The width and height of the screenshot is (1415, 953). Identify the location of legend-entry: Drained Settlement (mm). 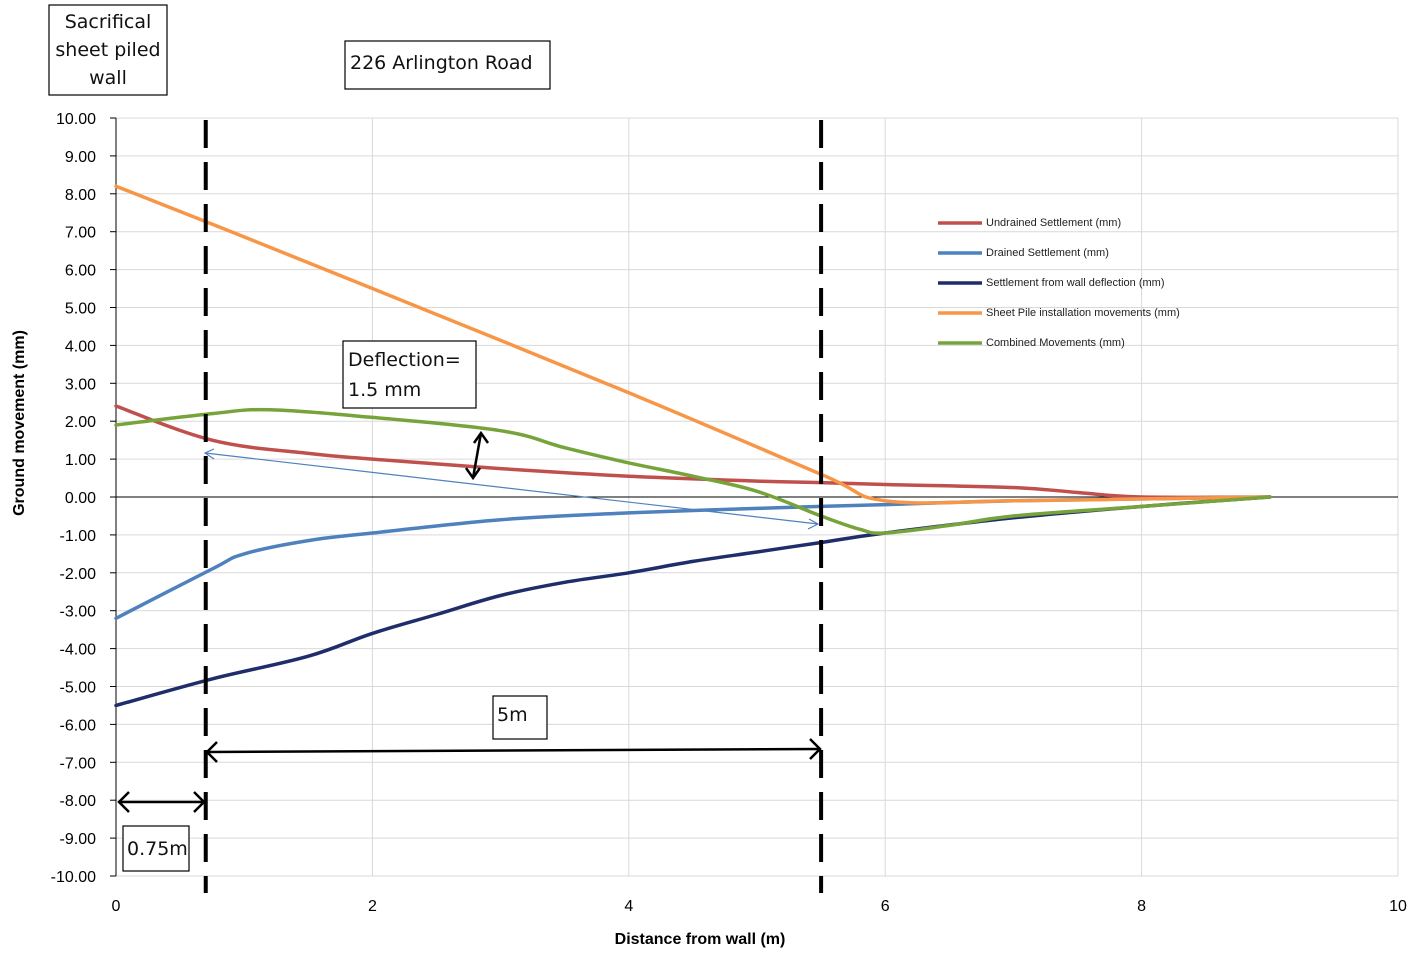
(1047, 253).